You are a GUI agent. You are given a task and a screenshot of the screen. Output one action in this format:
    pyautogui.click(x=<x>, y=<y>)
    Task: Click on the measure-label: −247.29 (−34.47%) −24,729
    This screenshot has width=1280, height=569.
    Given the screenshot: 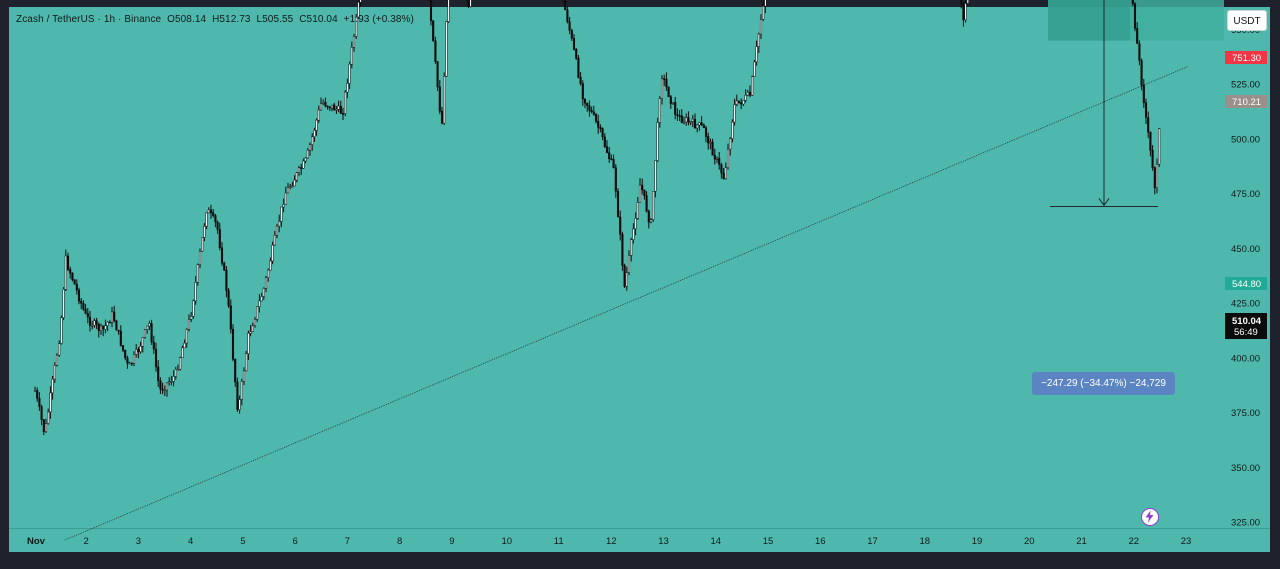 What is the action you would take?
    pyautogui.click(x=1103, y=383)
    